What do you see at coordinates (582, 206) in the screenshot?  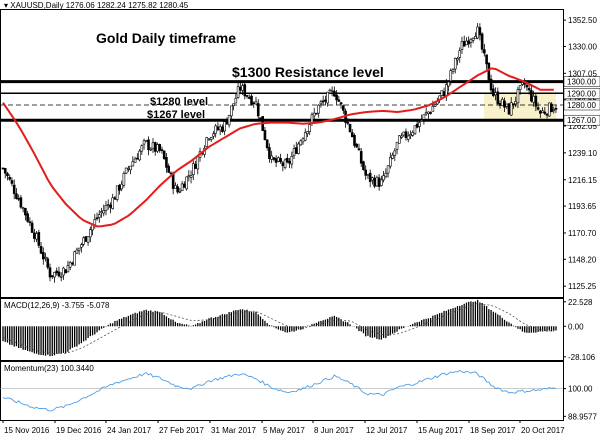 I see `price-tick-label: 1193.65` at bounding box center [582, 206].